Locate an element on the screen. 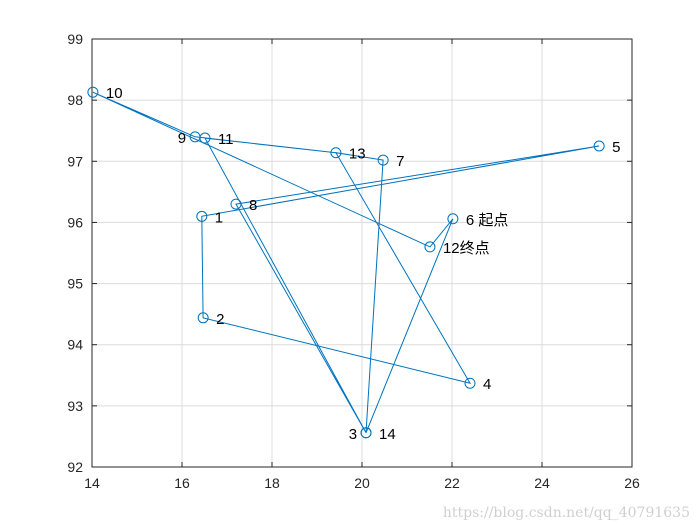  point-label-4: 4 is located at coordinates (487, 384).